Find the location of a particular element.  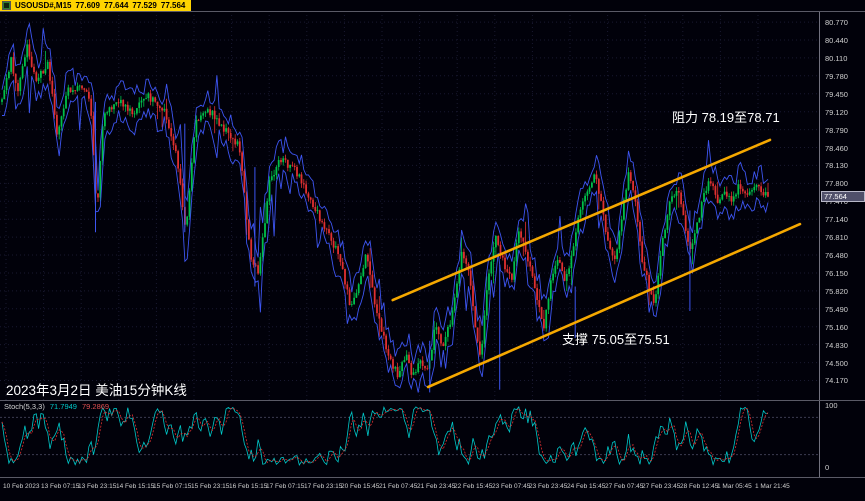

time-axis-label: 28 Feb 12:45 is located at coordinates (699, 486).